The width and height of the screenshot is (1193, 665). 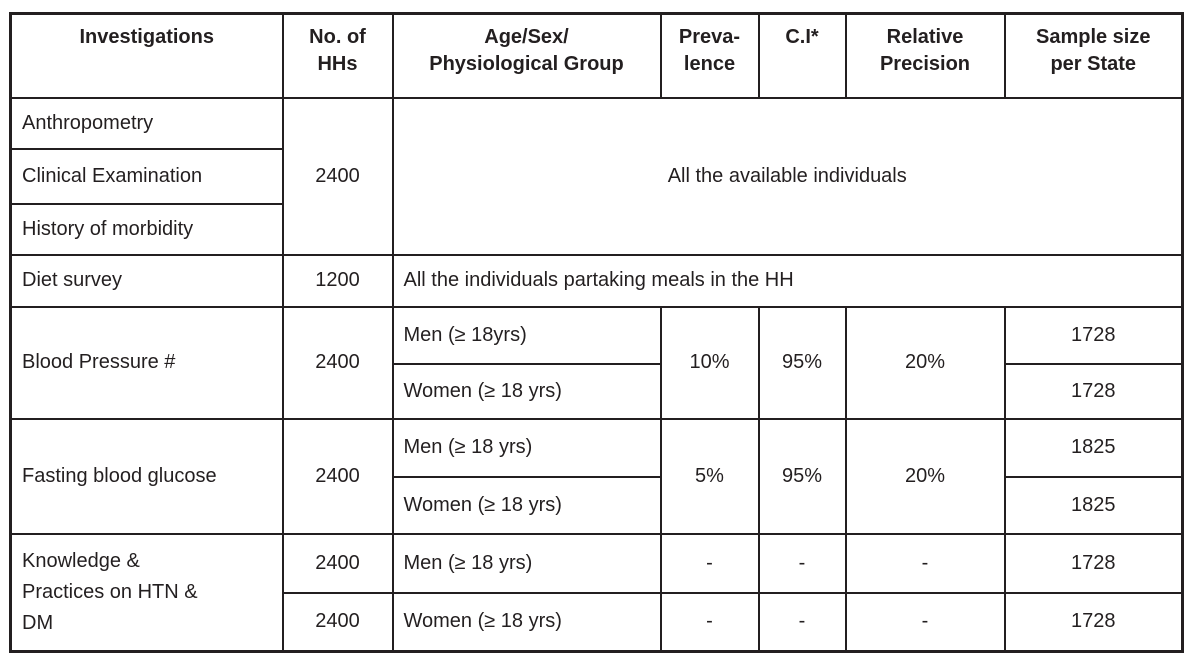 I want to click on row-knowledge-practices-women: 2400 Women (≥ 18 yrs) - - - 1728, so click(x=597, y=622).